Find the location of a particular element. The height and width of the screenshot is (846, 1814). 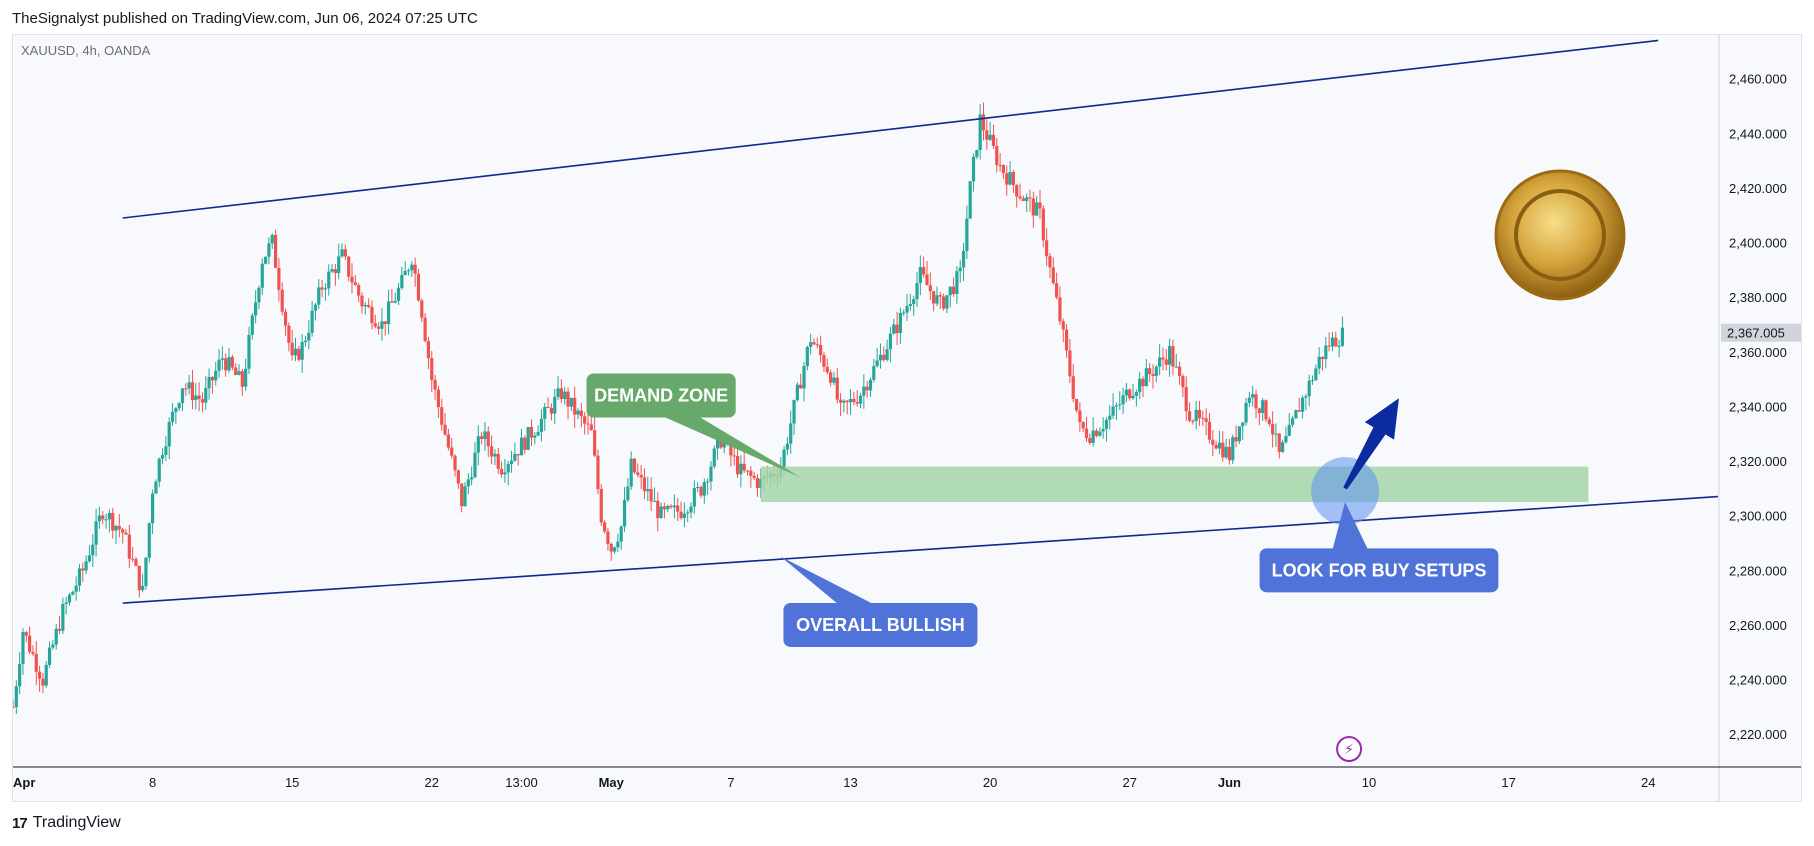

footer: 17 TradingView is located at coordinates (66, 823).